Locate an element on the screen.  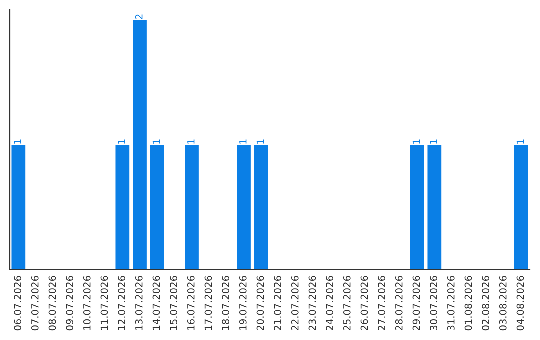
x-tick-label: 10.07.2026 is located at coordinates (87, 303).